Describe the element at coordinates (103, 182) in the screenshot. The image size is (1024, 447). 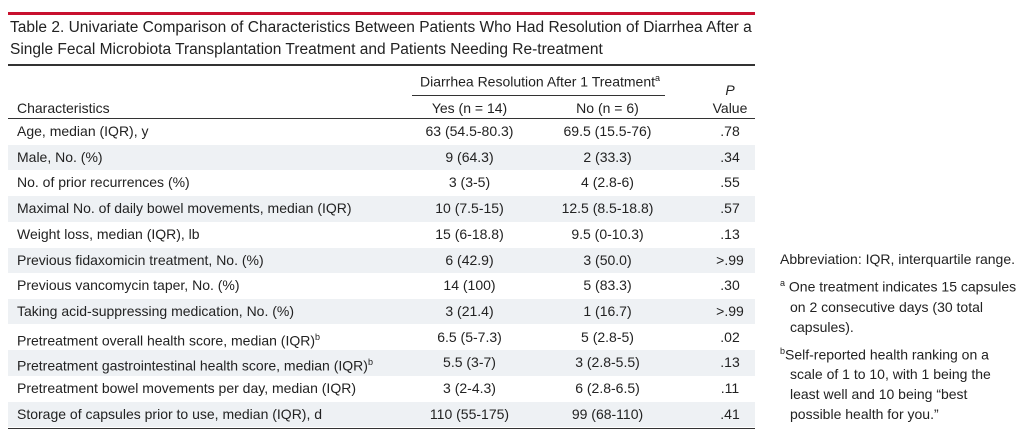
I see `row-characteristic: No. of prior recurrences (%)` at that location.